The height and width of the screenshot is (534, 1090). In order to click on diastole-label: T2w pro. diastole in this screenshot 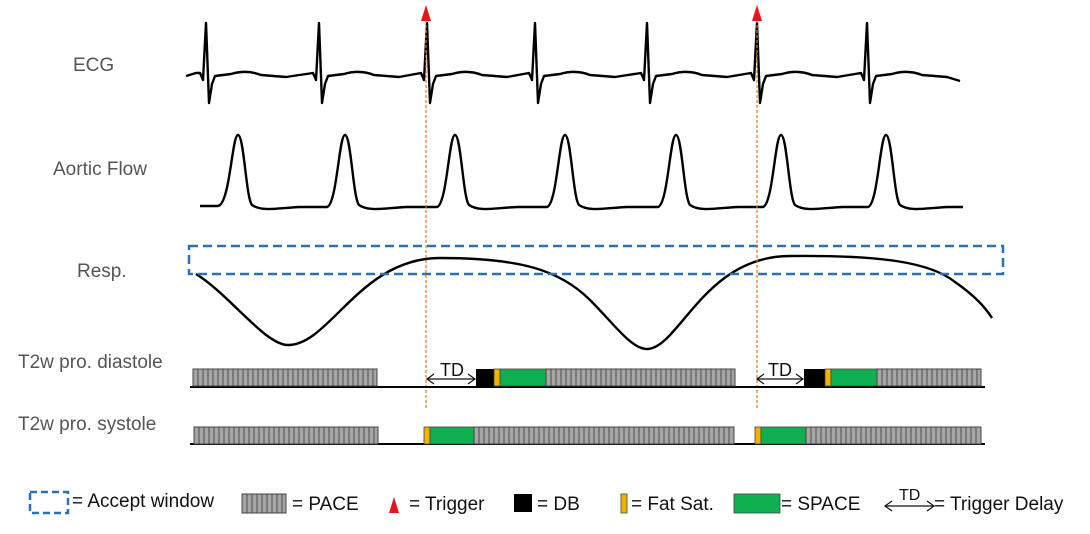, I will do `click(90, 362)`.